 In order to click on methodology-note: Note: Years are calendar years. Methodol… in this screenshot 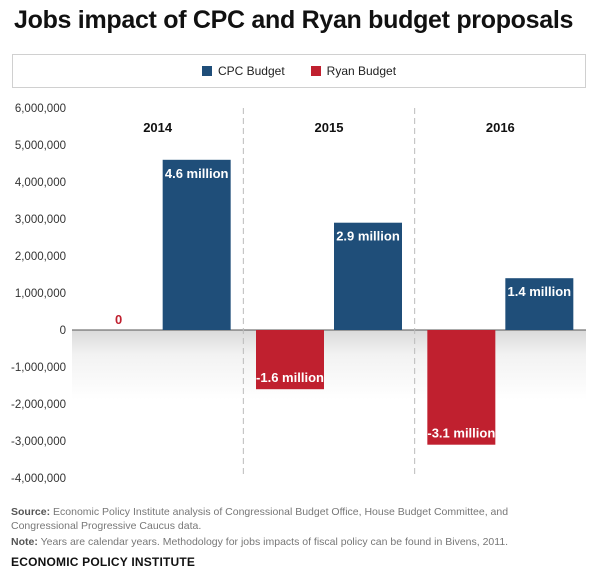, I will do `click(291, 542)`.